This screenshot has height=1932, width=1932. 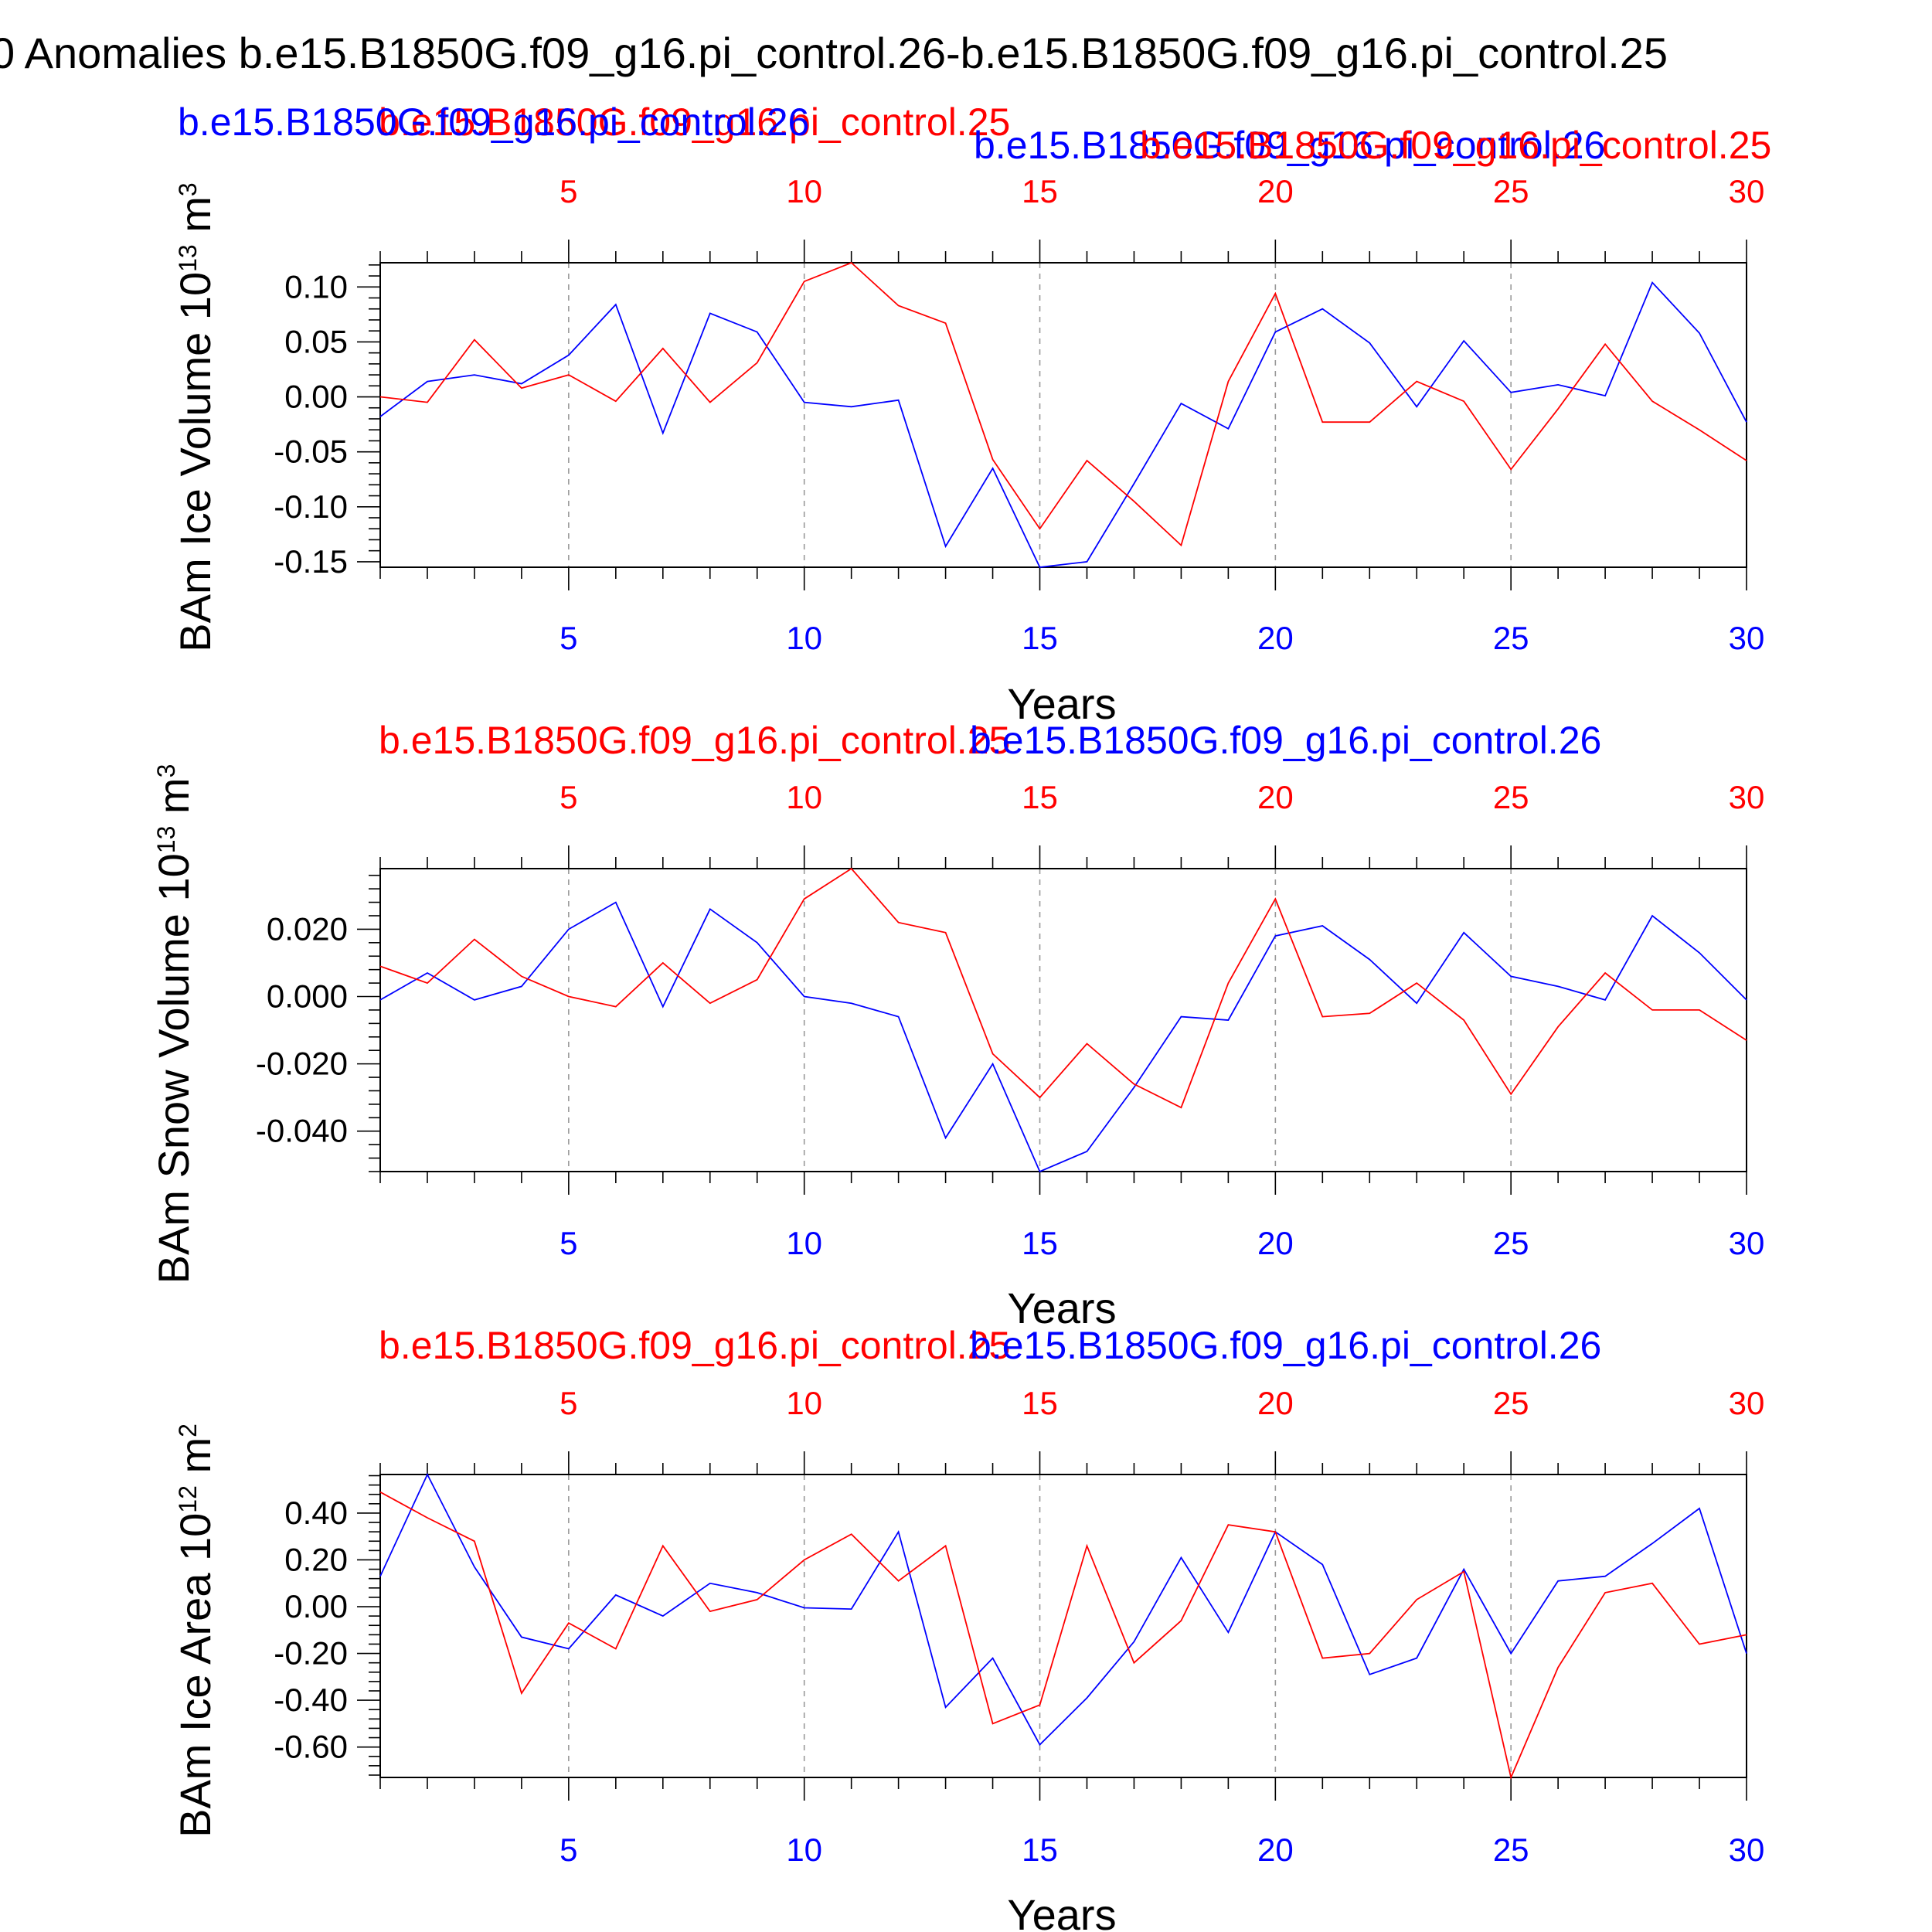 I want to click on y-axis-label: BAm Ice Volume 1013 m3, so click(x=195, y=417).